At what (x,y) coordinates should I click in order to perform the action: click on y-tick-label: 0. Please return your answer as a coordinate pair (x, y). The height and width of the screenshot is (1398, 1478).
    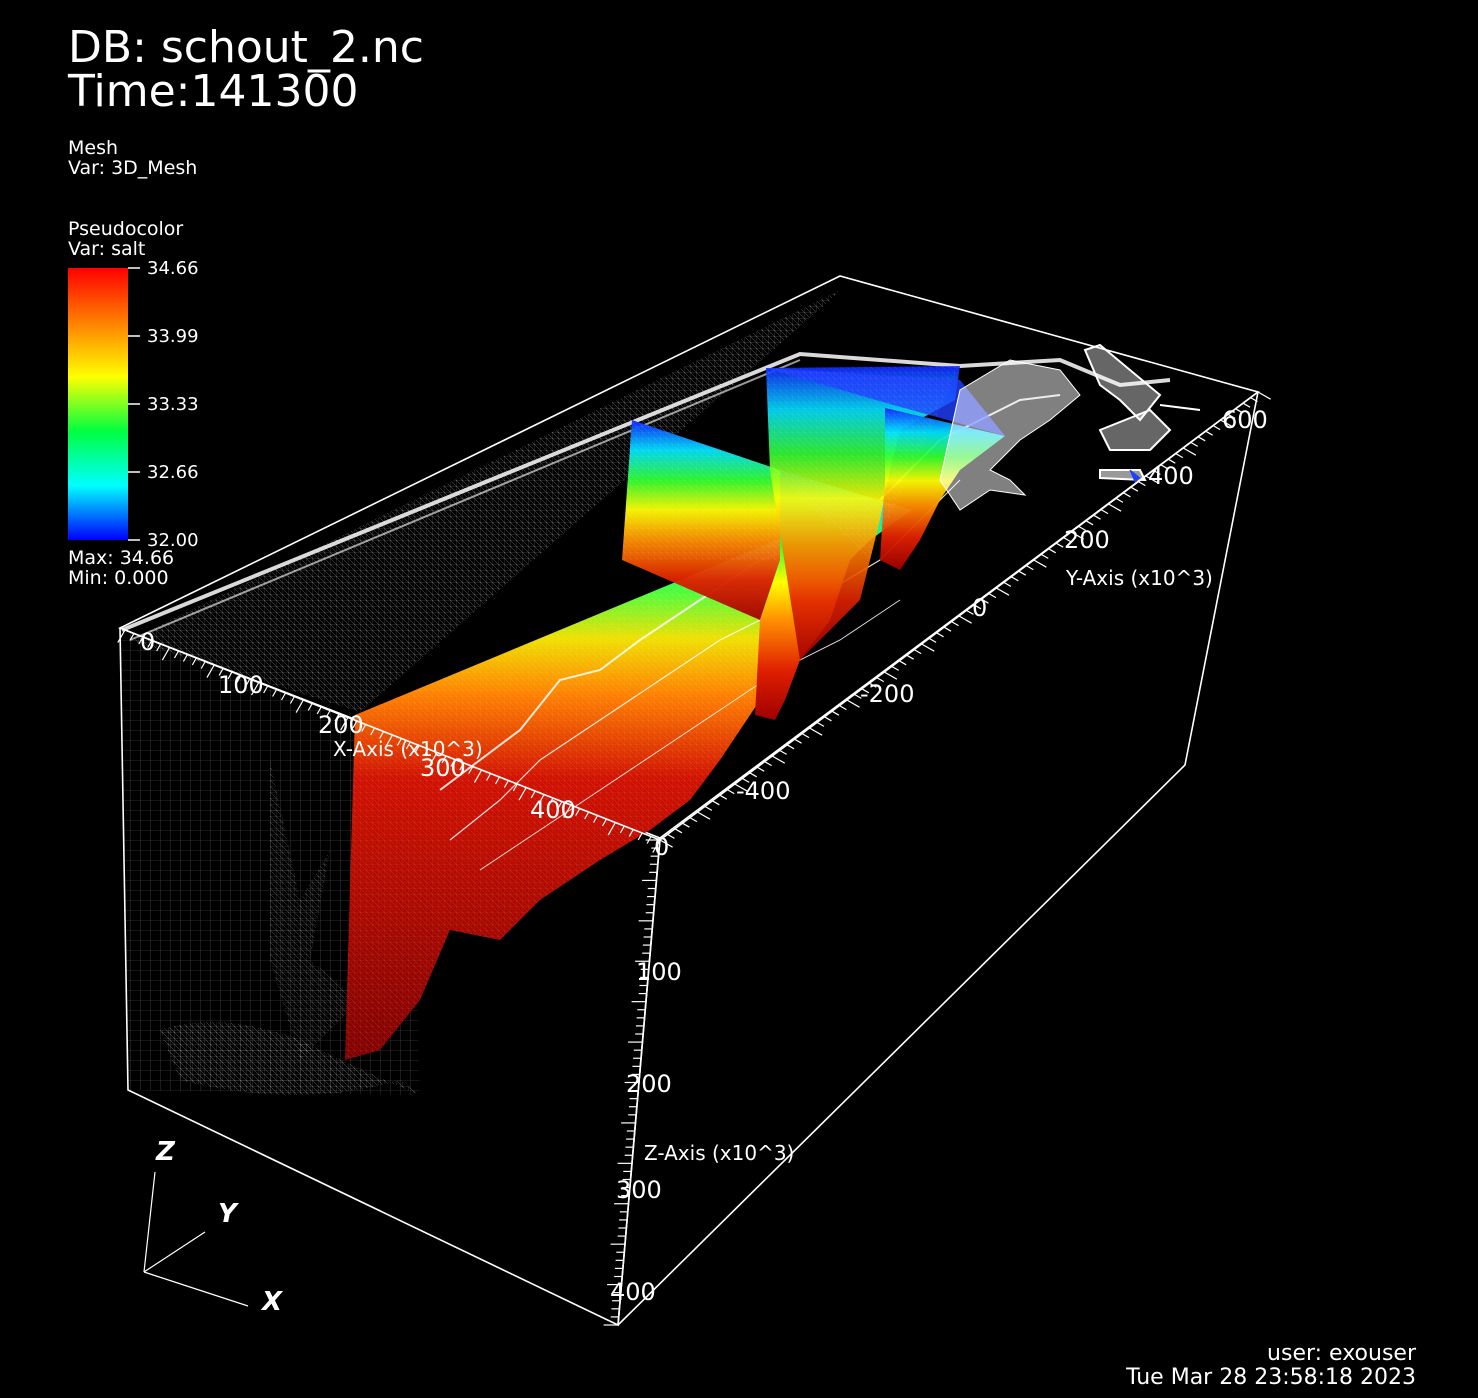
    Looking at the image, I should click on (979, 608).